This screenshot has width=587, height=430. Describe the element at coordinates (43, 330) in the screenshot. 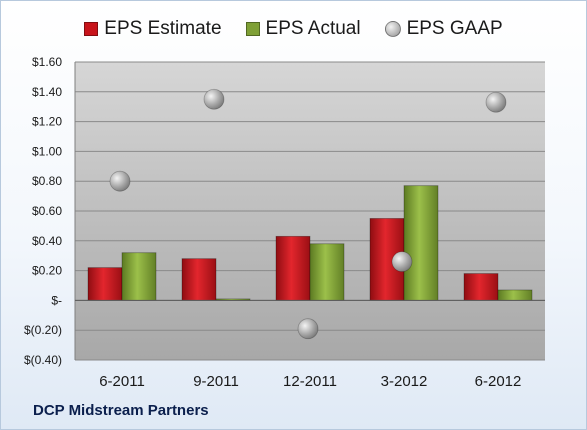

I see `y-tick-label: $(0.20)` at that location.